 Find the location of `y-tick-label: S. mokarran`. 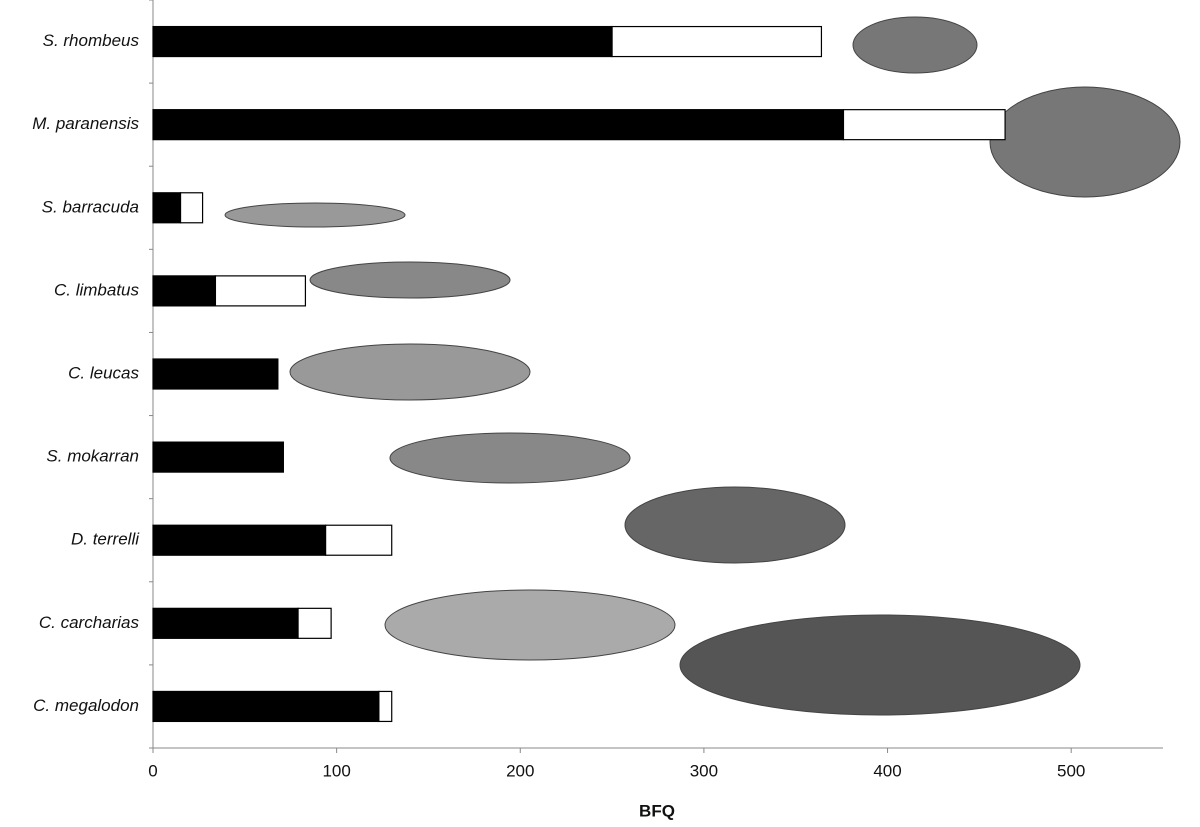

y-tick-label: S. mokarran is located at coordinates (92, 456).